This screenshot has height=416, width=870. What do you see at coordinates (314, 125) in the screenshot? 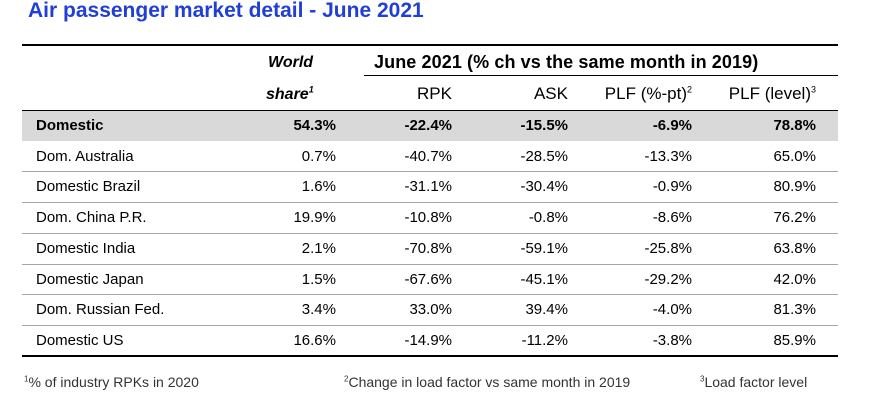
I see `world-share-cell: 54.3%` at bounding box center [314, 125].